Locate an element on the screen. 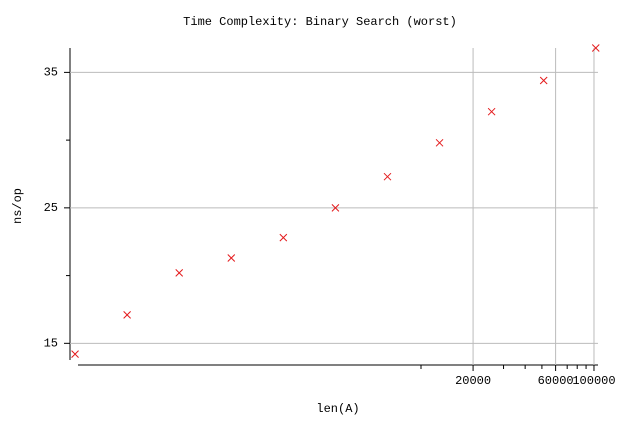  x-tick-label: 100000 is located at coordinates (593, 381).